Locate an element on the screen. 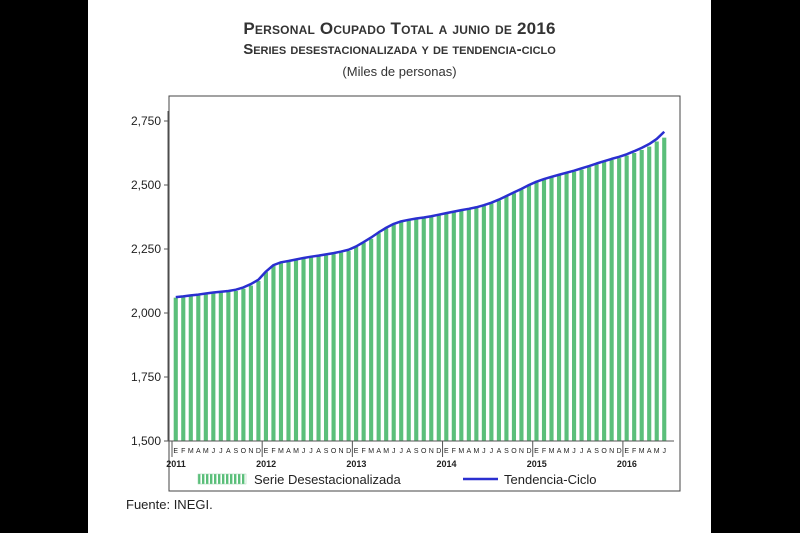 This screenshot has width=800, height=533. y-tick-label: 2,000 is located at coordinates (146, 313).